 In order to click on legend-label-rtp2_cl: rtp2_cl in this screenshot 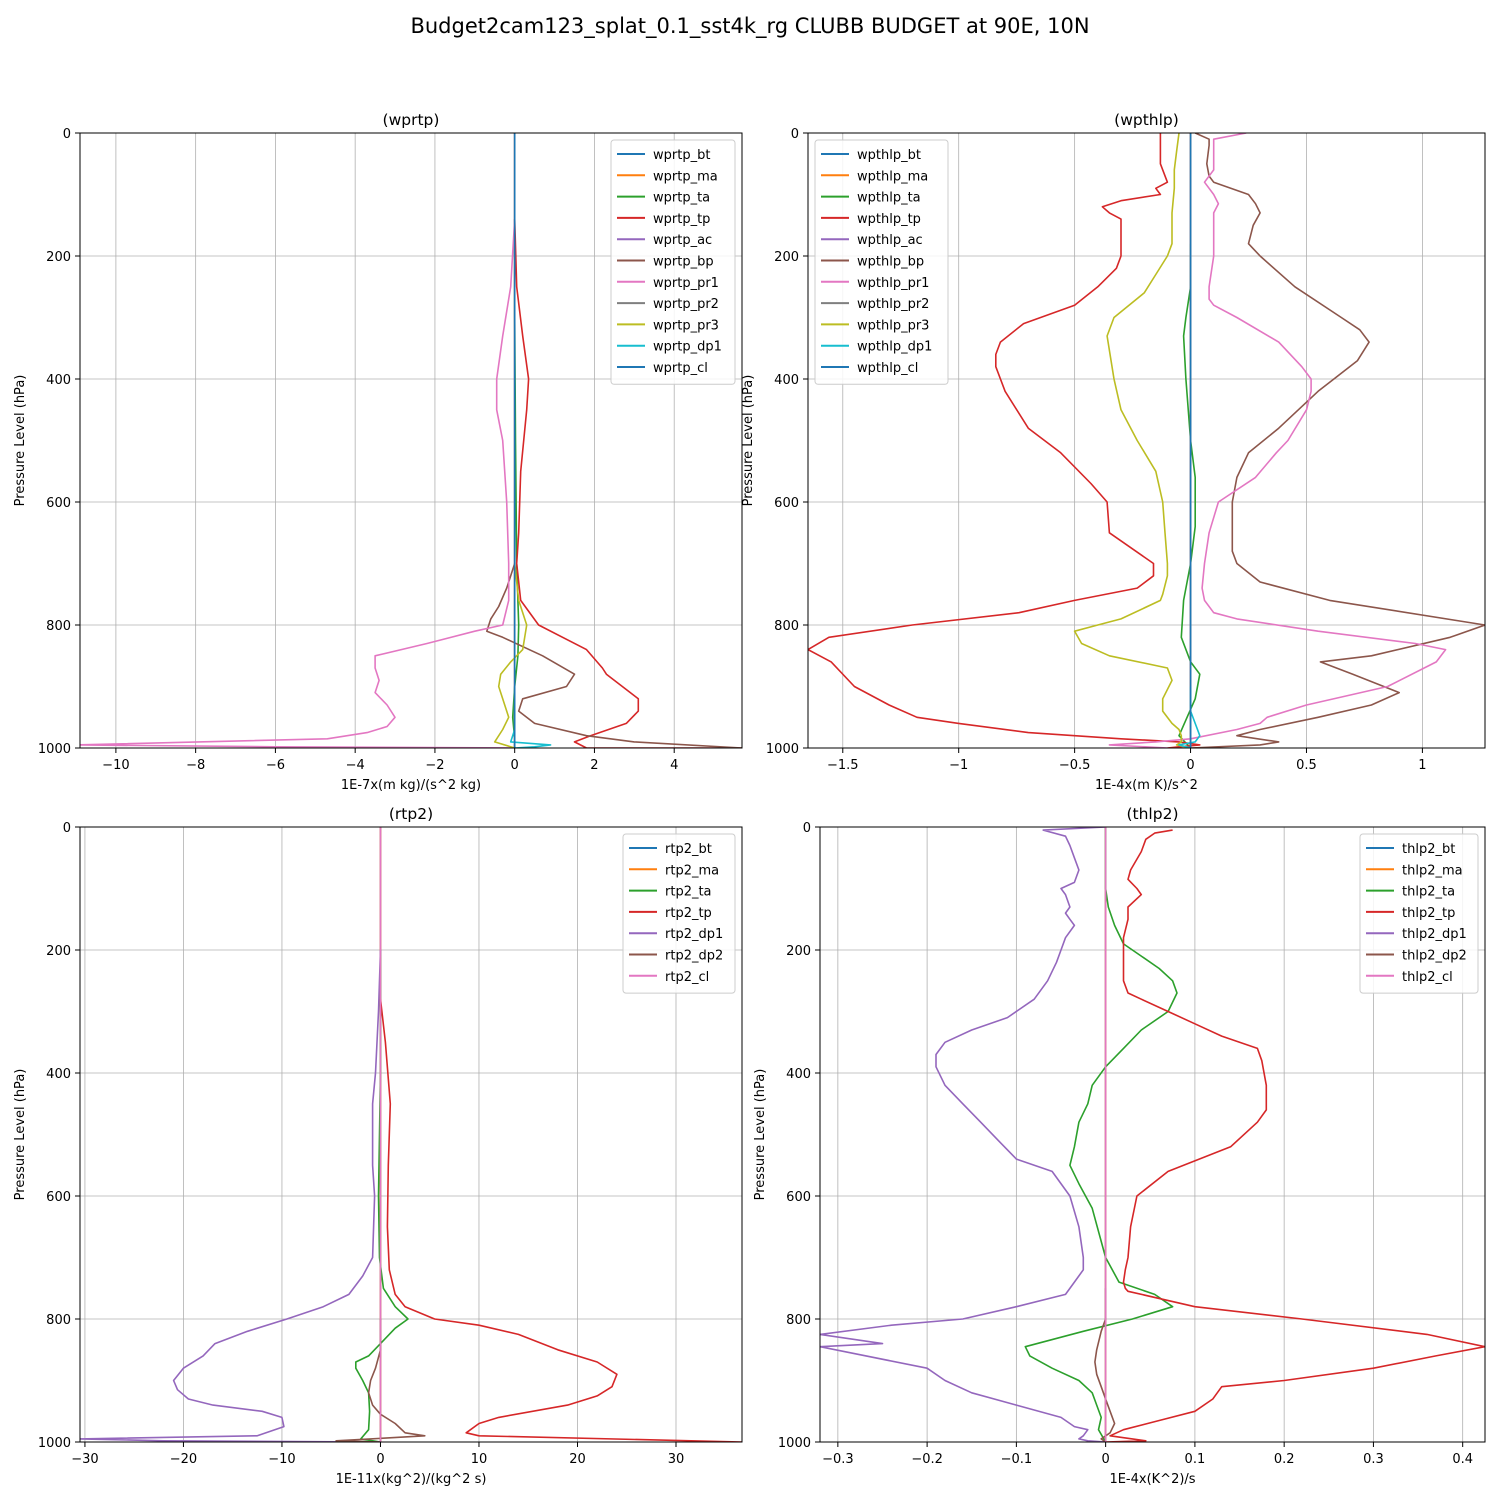, I will do `click(687, 977)`.